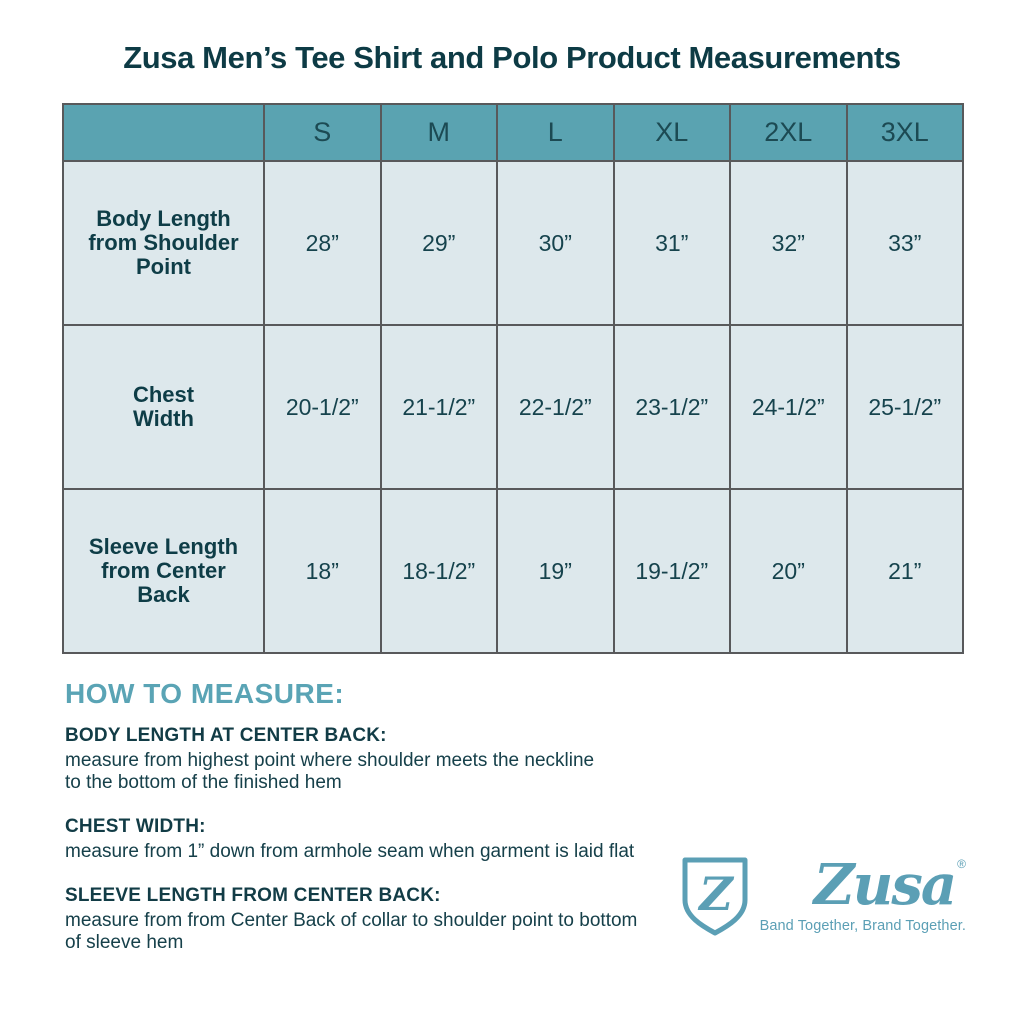  What do you see at coordinates (904, 243) in the screenshot?
I see `measurement-cell: 33”` at bounding box center [904, 243].